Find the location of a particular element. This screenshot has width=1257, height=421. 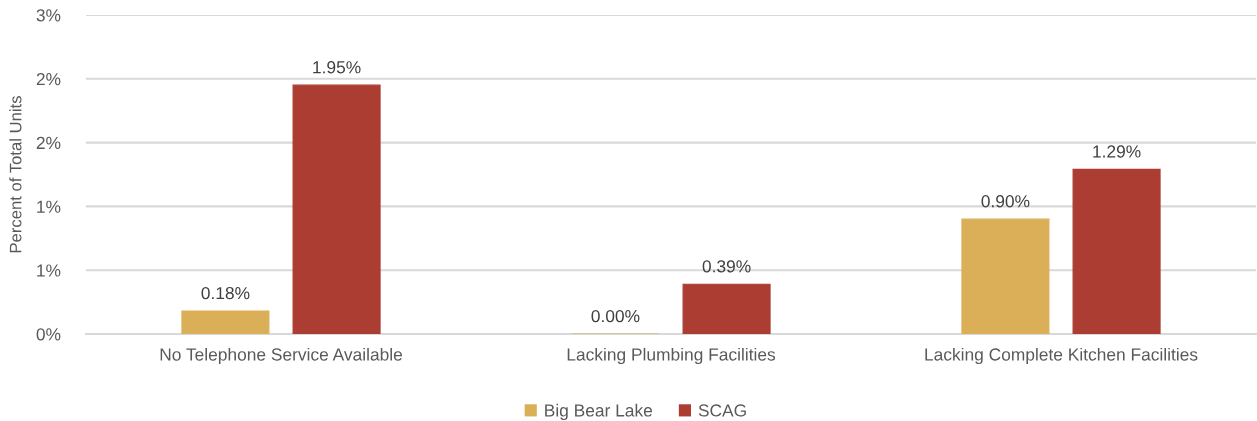

legend-label: Big Bear Lake is located at coordinates (599, 412).